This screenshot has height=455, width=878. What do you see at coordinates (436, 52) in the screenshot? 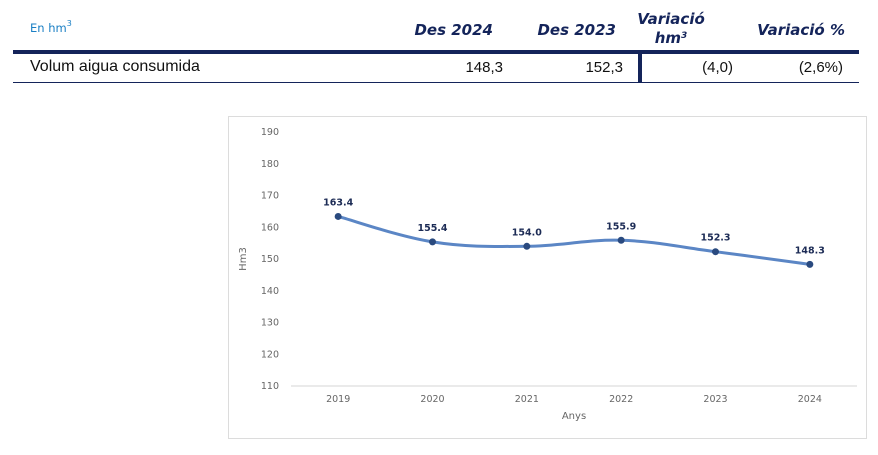
I see `header-rule` at bounding box center [436, 52].